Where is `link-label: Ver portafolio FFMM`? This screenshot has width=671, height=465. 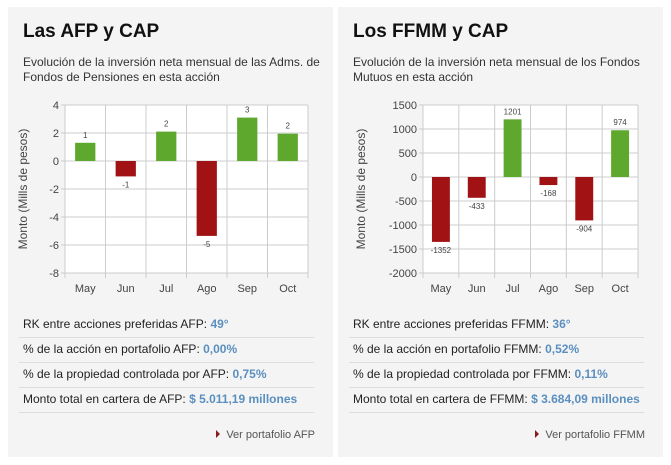
link-label: Ver portafolio FFMM is located at coordinates (595, 435).